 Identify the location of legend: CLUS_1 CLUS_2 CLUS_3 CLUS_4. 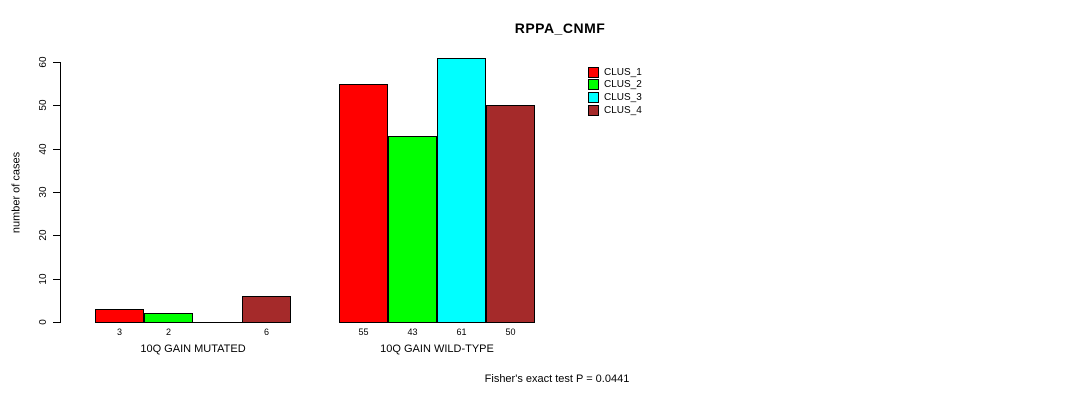
(615, 91).